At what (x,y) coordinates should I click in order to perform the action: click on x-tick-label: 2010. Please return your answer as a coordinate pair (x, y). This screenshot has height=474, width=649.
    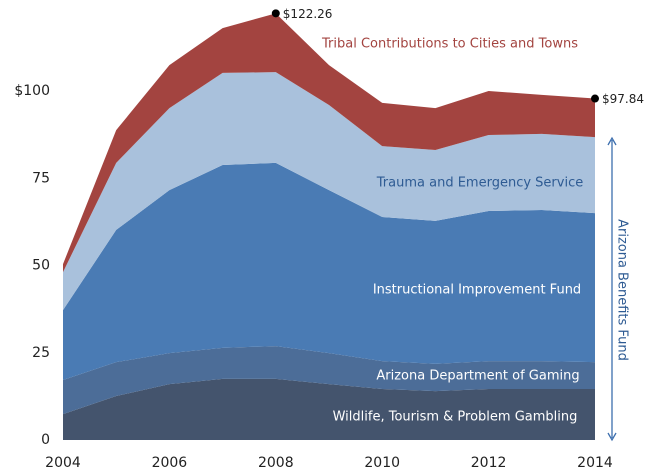
    Looking at the image, I should click on (382, 463).